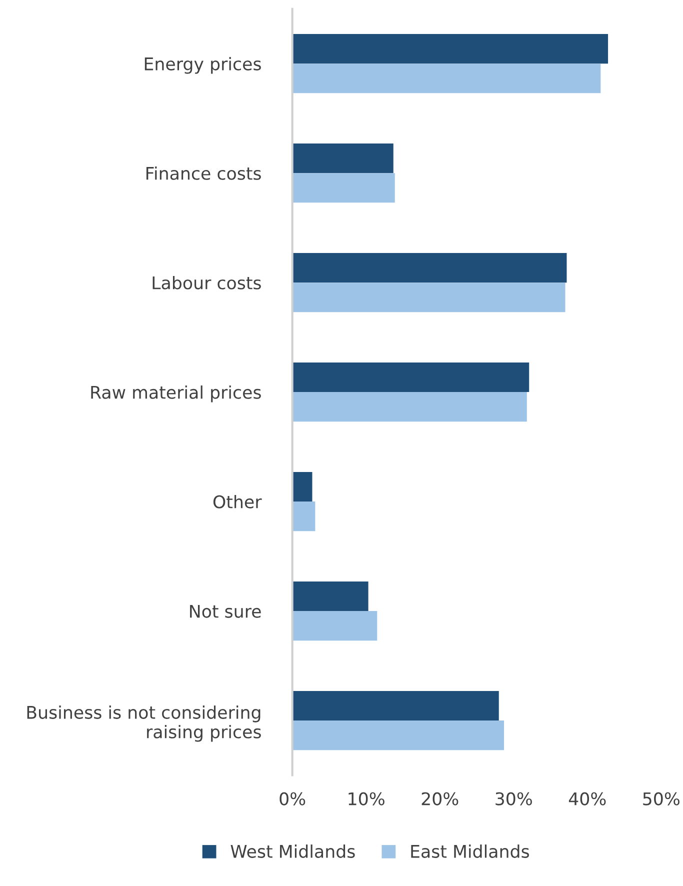  I want to click on y-tick-label: Business is not considering raising prices, so click(144, 724).